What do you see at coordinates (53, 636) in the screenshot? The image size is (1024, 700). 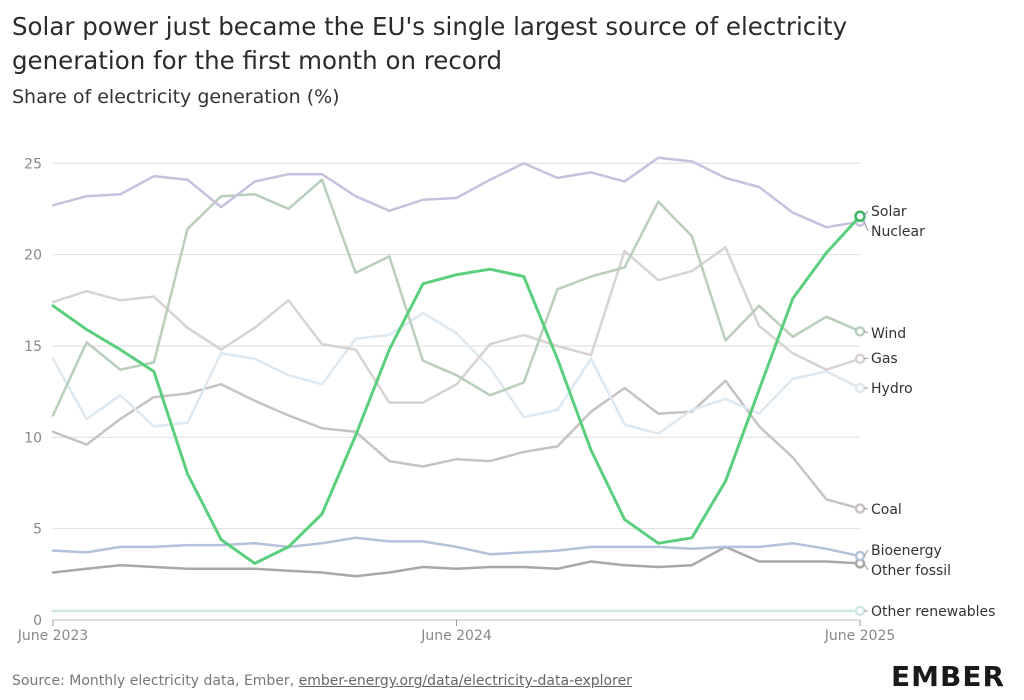 I see `x-tick-label: June 2023` at bounding box center [53, 636].